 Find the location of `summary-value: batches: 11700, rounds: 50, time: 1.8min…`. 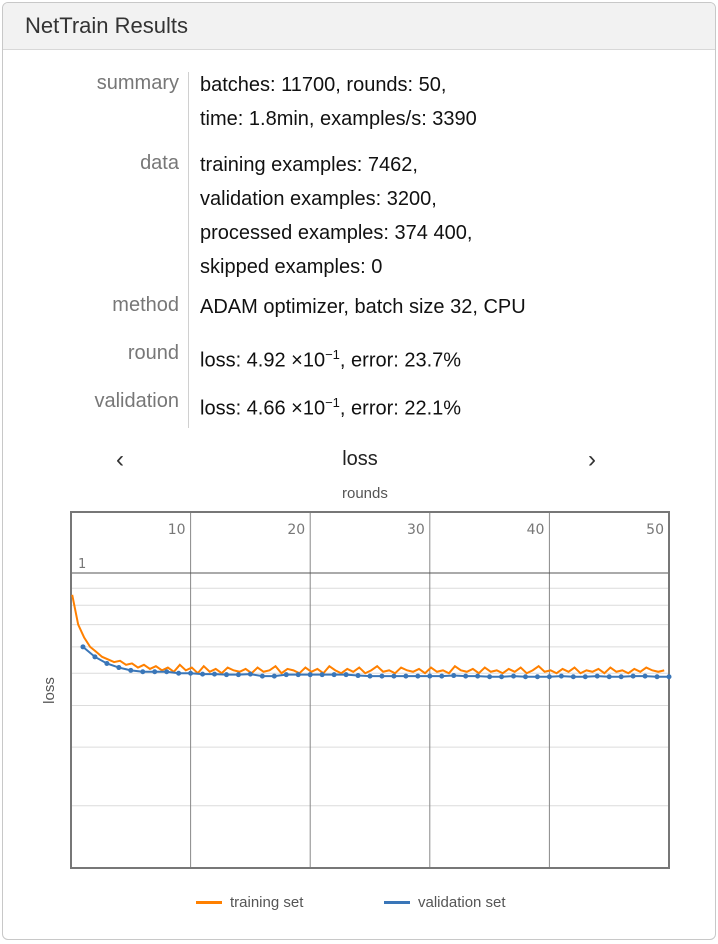

summary-value: batches: 11700, rounds: 50, time: 1.8min… is located at coordinates (338, 102).